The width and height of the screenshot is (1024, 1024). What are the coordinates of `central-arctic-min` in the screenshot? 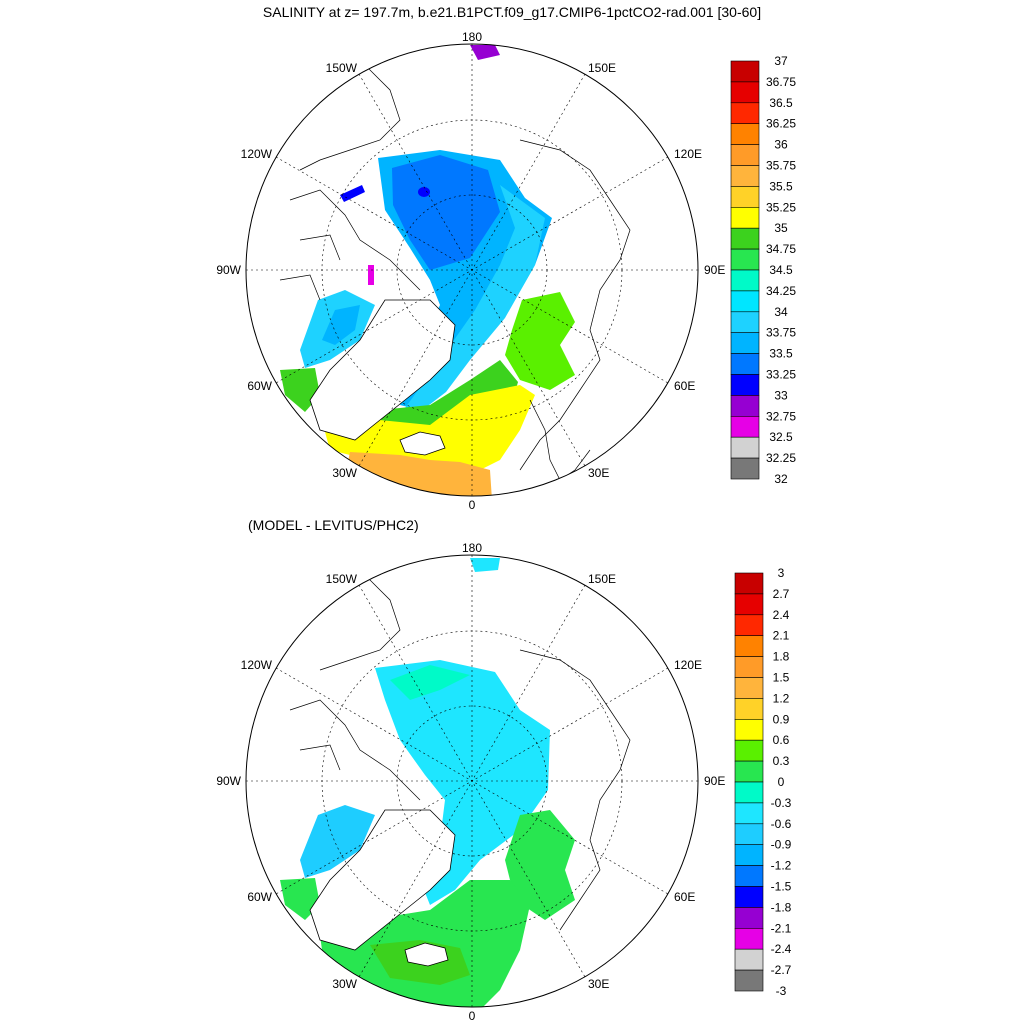 It's located at (424, 192).